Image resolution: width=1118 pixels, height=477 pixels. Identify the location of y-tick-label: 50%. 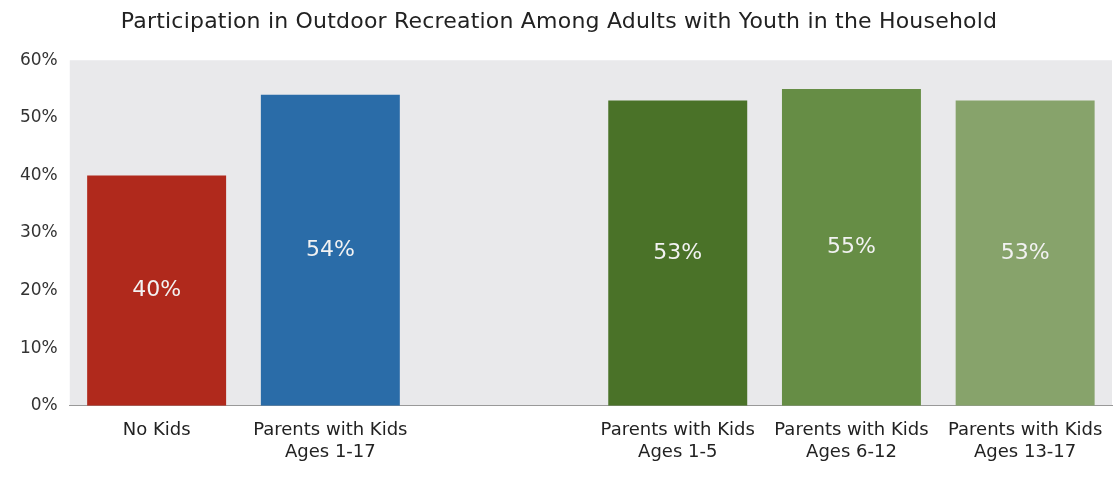
(38, 116).